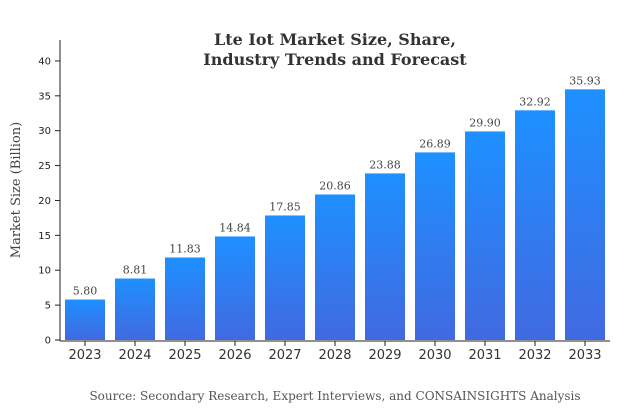  What do you see at coordinates (285, 206) in the screenshot?
I see `data-label-2027: 17.85` at bounding box center [285, 206].